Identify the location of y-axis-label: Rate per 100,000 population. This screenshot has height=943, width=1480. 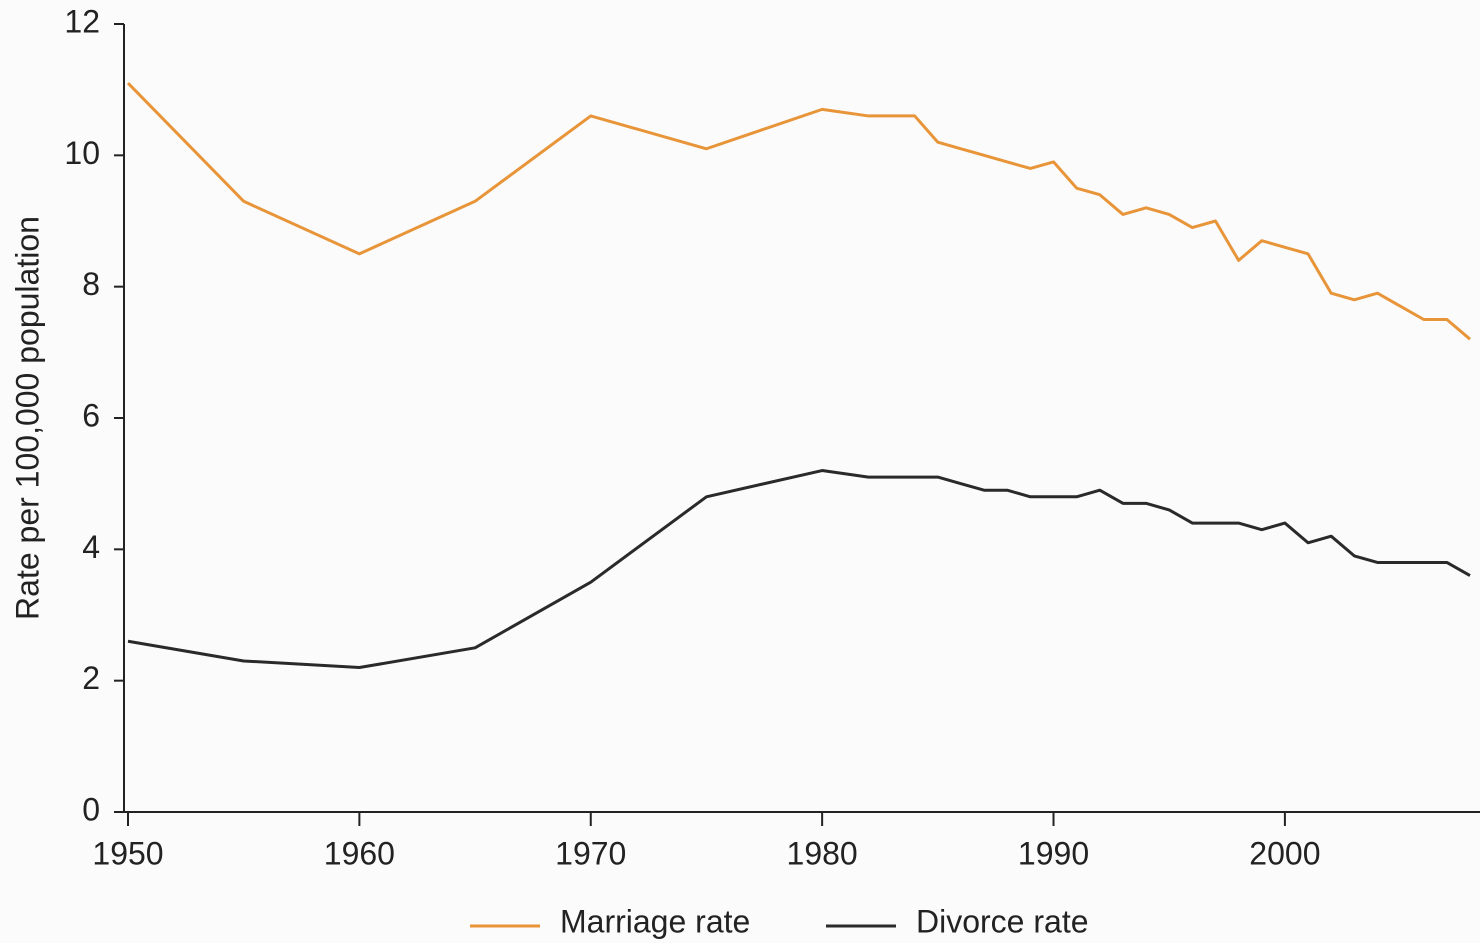
(27, 418).